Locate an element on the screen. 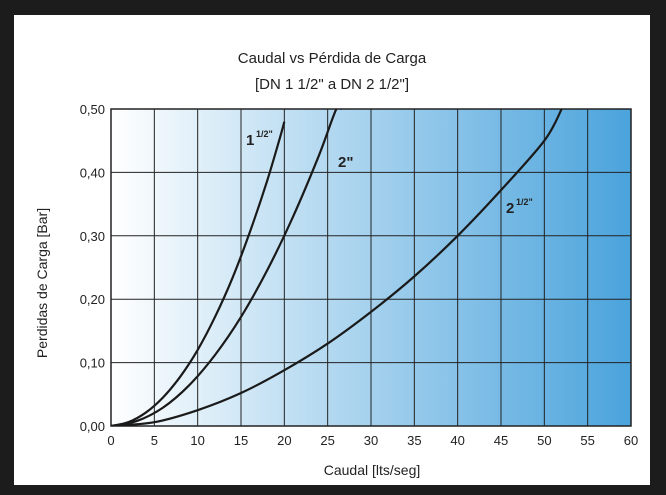  series-label-2: 2 is located at coordinates (510, 208).